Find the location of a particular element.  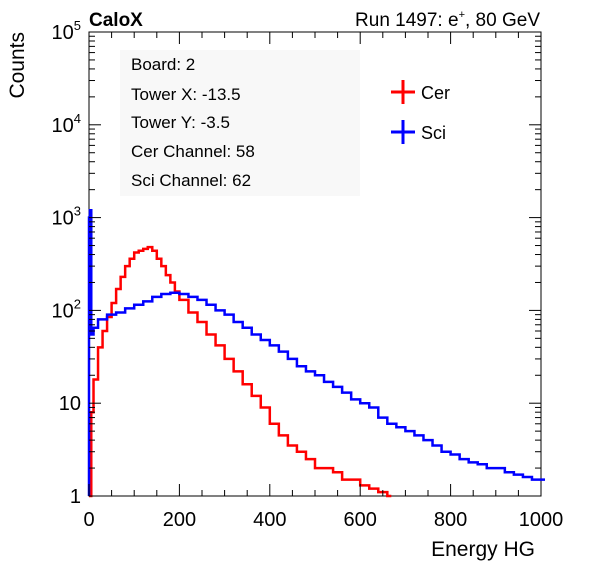

x-axis-label: Energy HG is located at coordinates (483, 549).